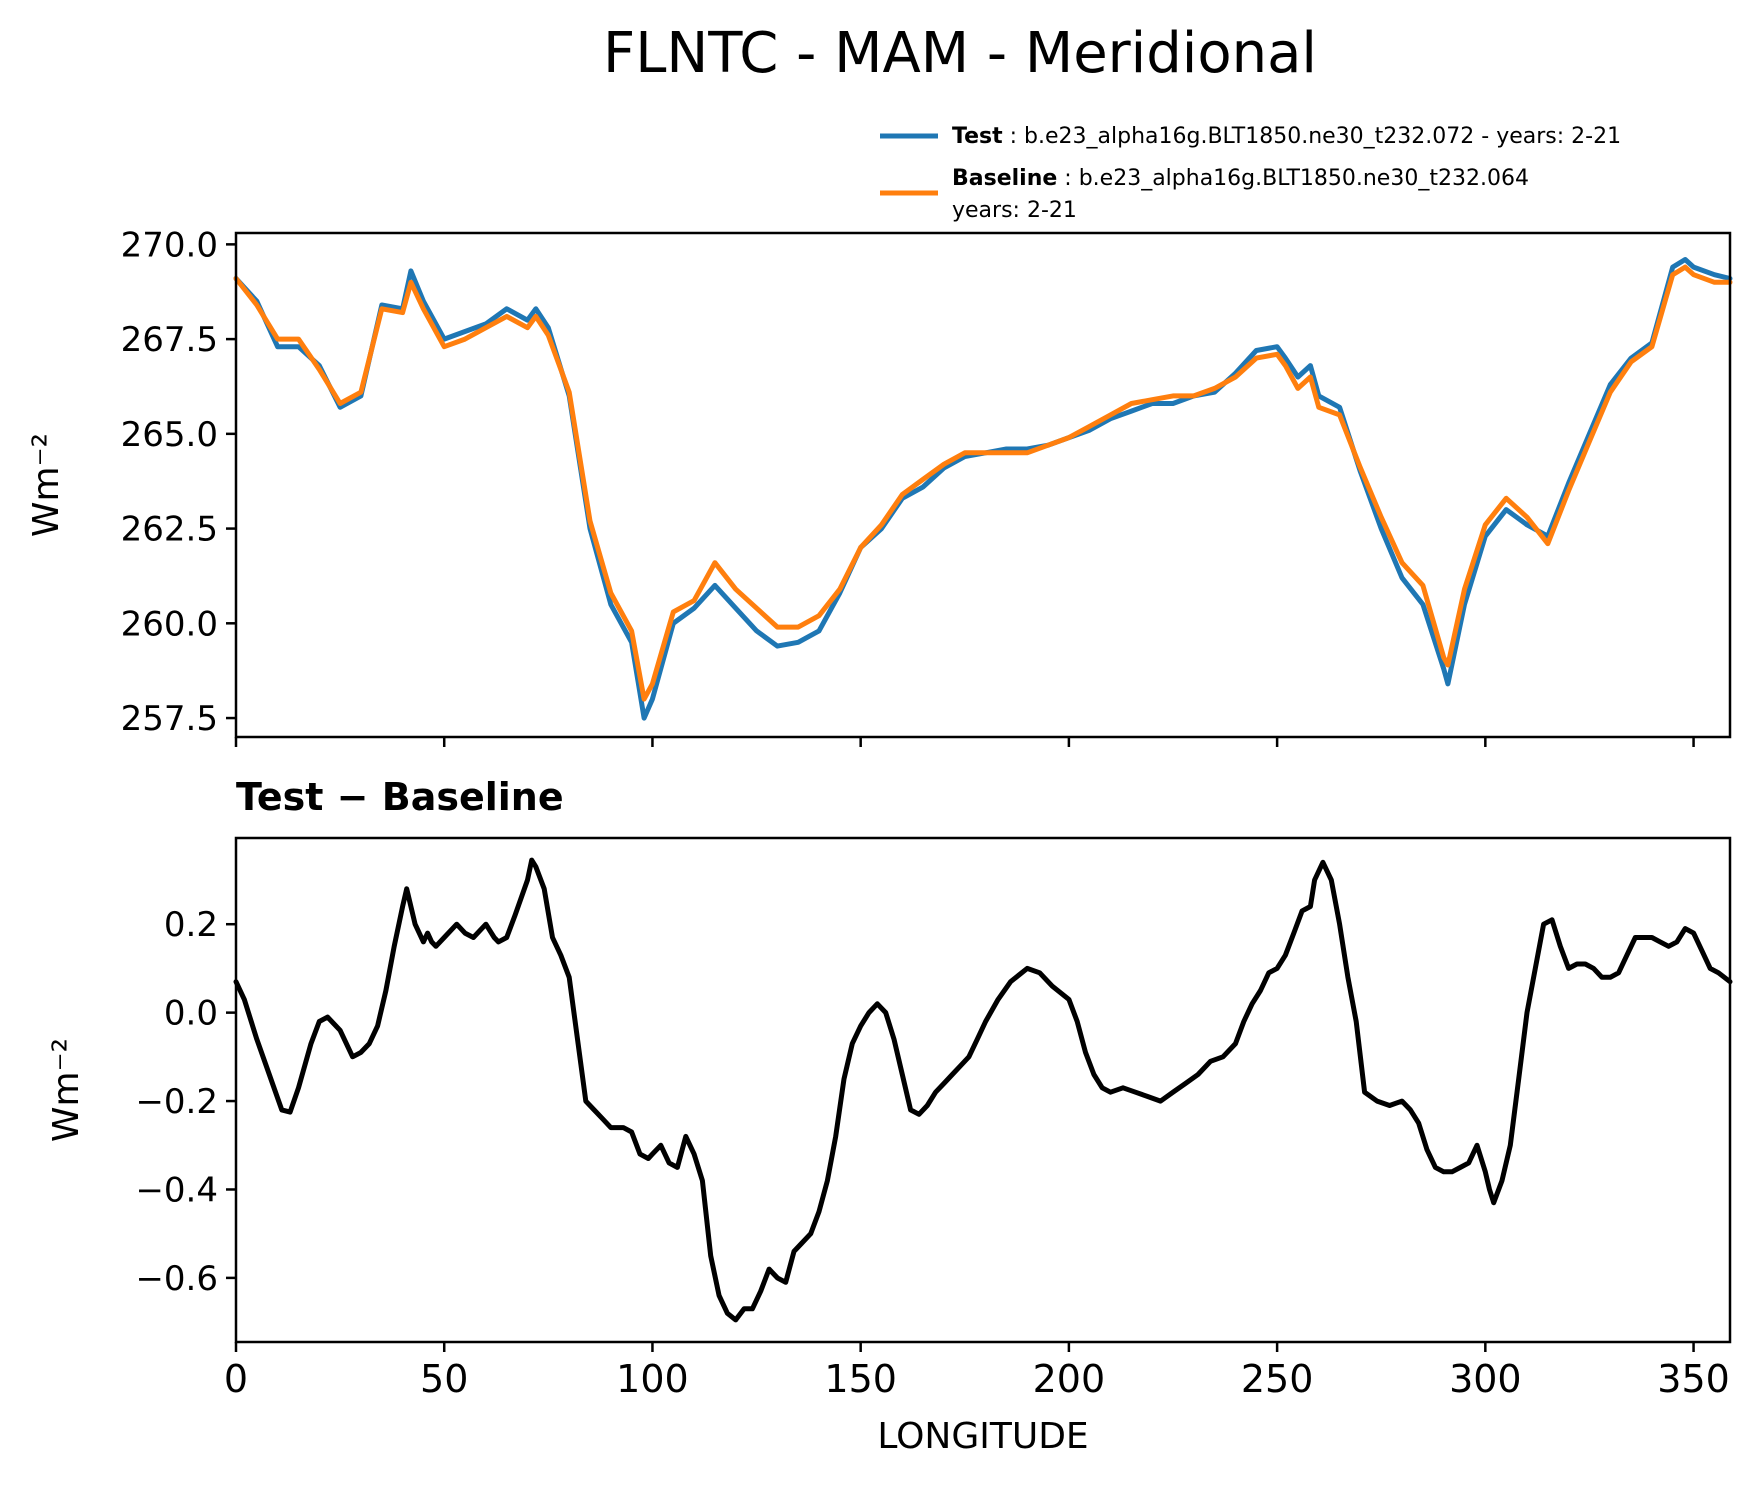  I want to click on diff-panel-title: Test − Baseline, so click(400, 797).